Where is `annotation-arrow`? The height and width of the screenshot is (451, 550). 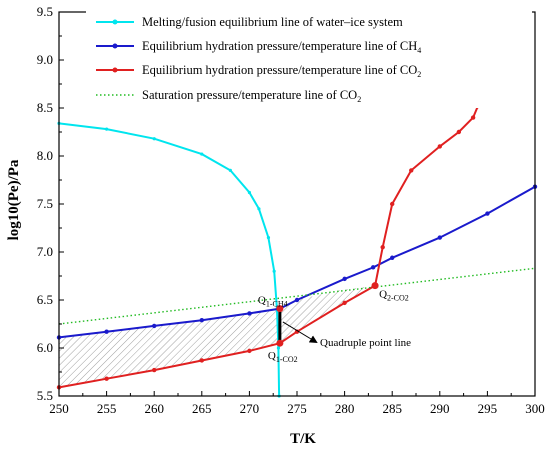 annotation-arrow is located at coordinates (300, 332).